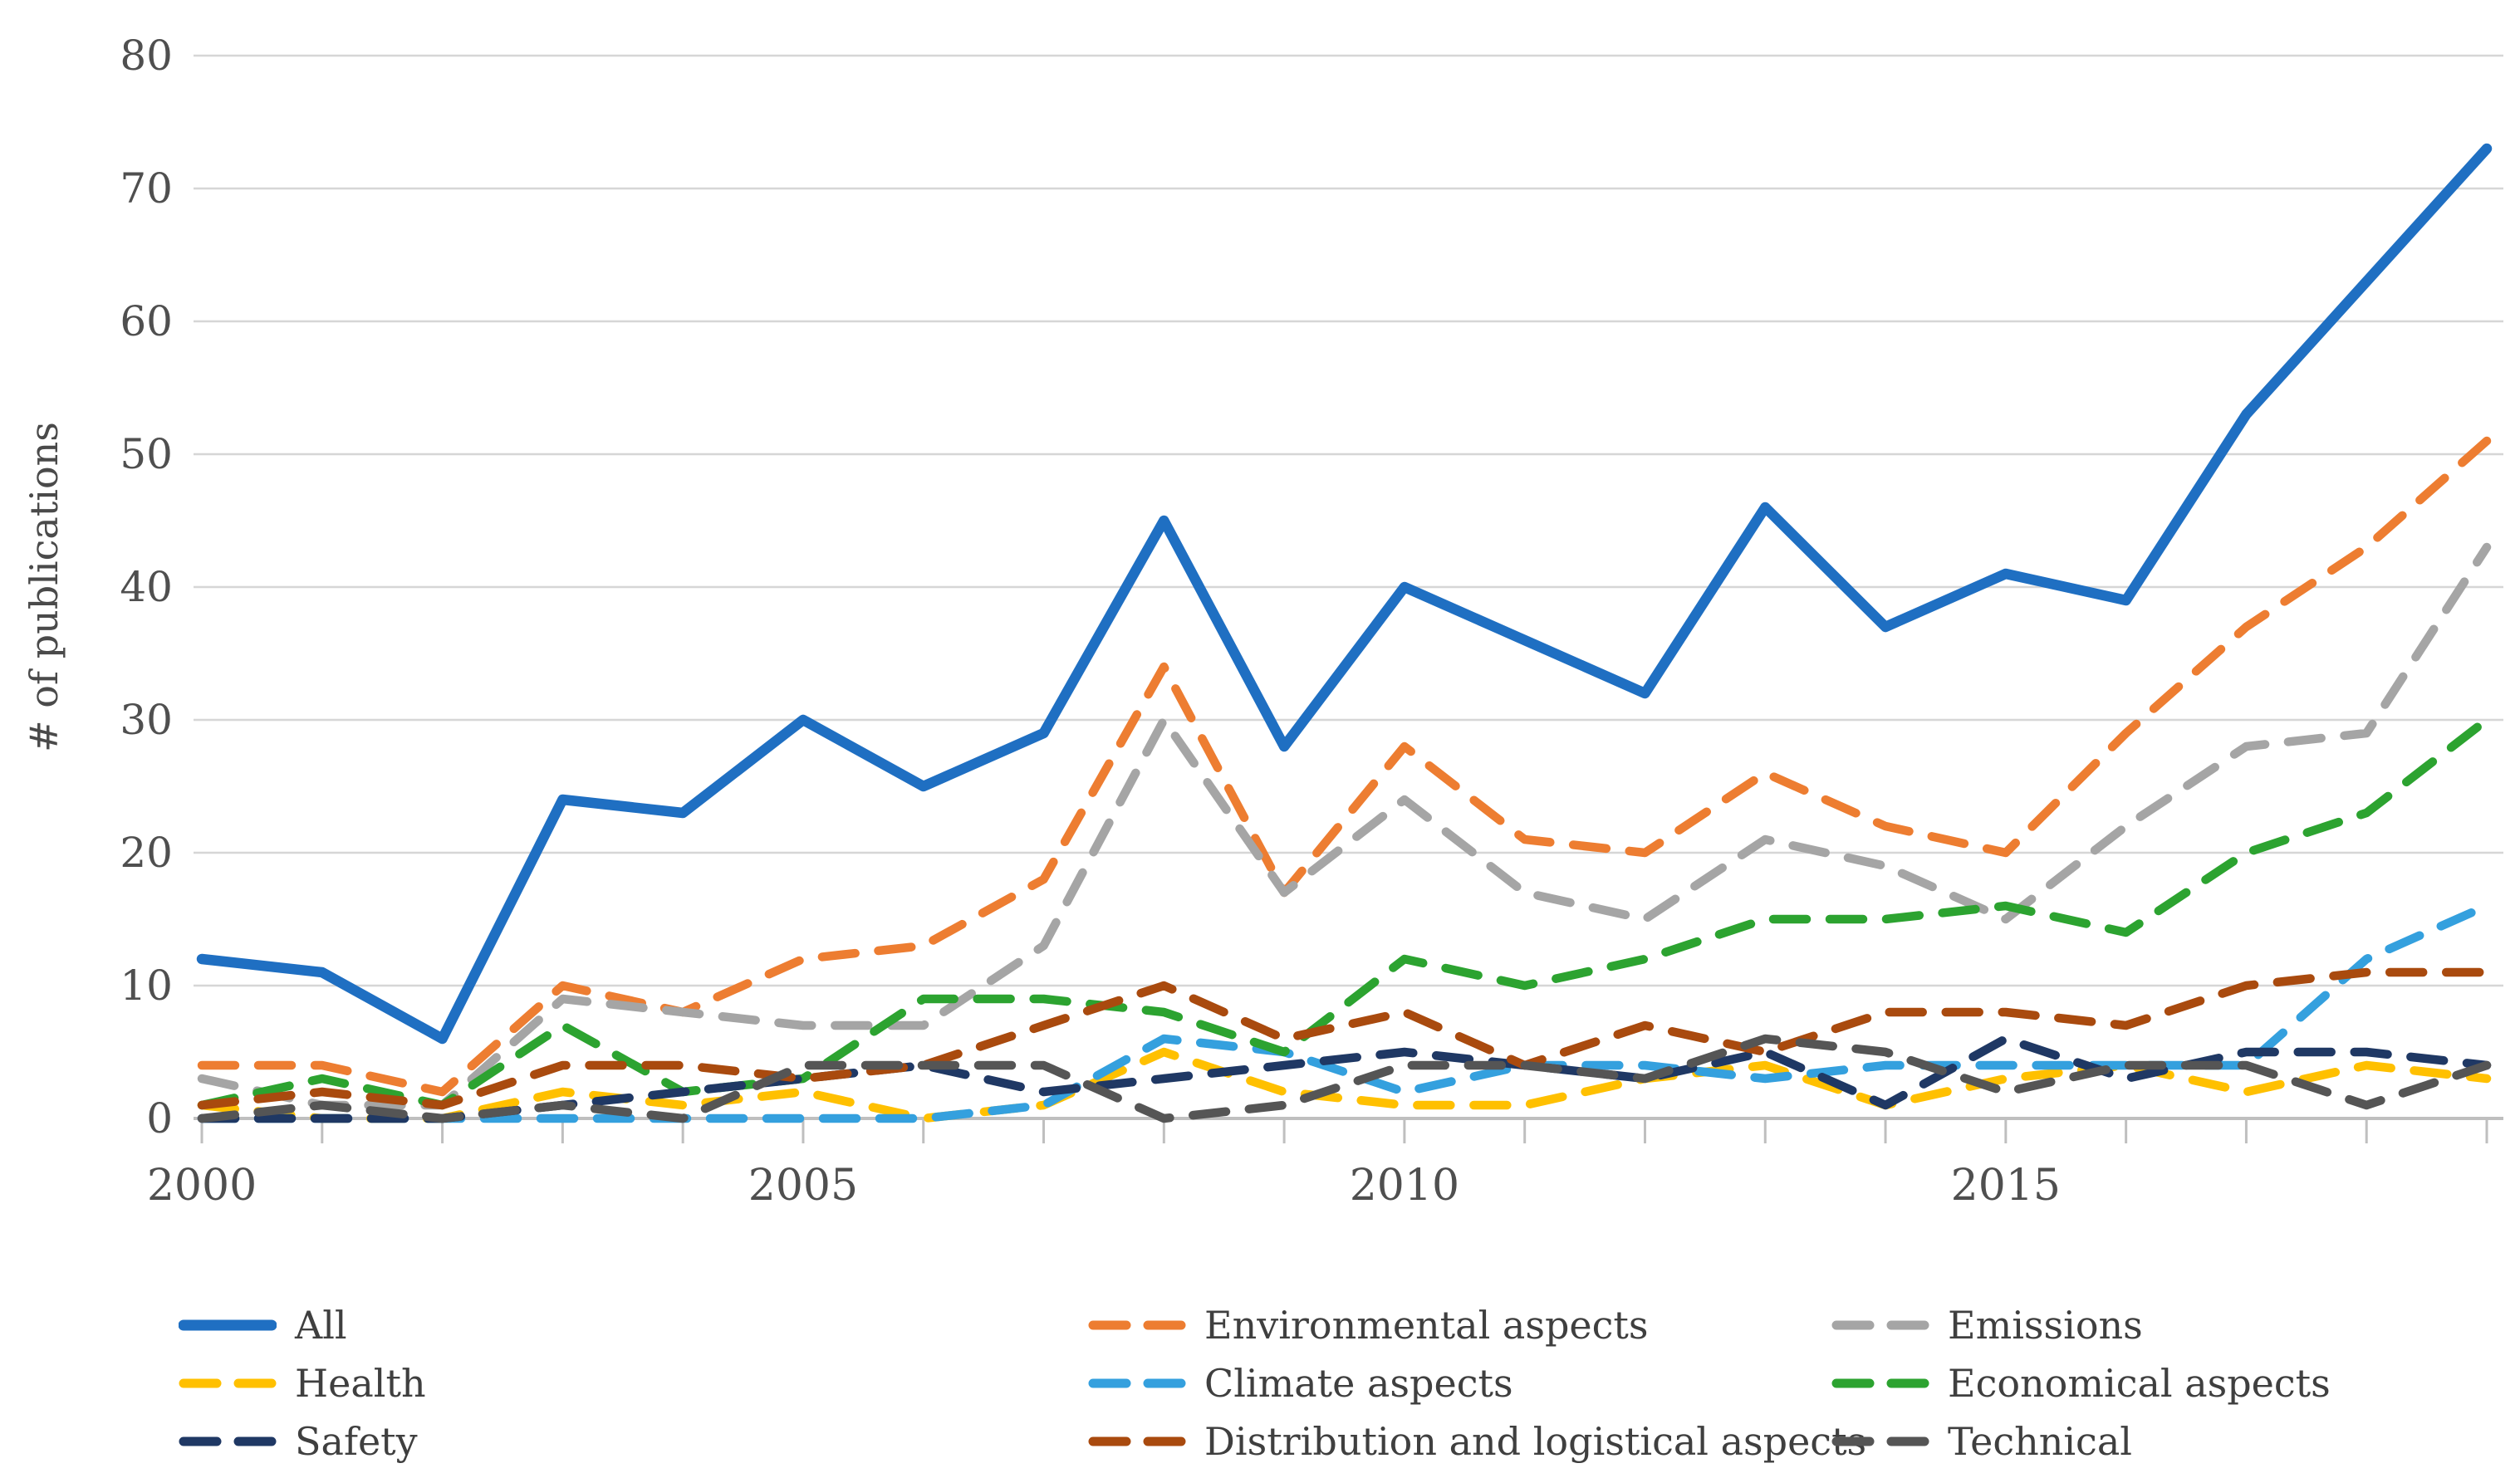 The image size is (2520, 1473). I want to click on legend-item: Environmental aspects, so click(1477, 1325).